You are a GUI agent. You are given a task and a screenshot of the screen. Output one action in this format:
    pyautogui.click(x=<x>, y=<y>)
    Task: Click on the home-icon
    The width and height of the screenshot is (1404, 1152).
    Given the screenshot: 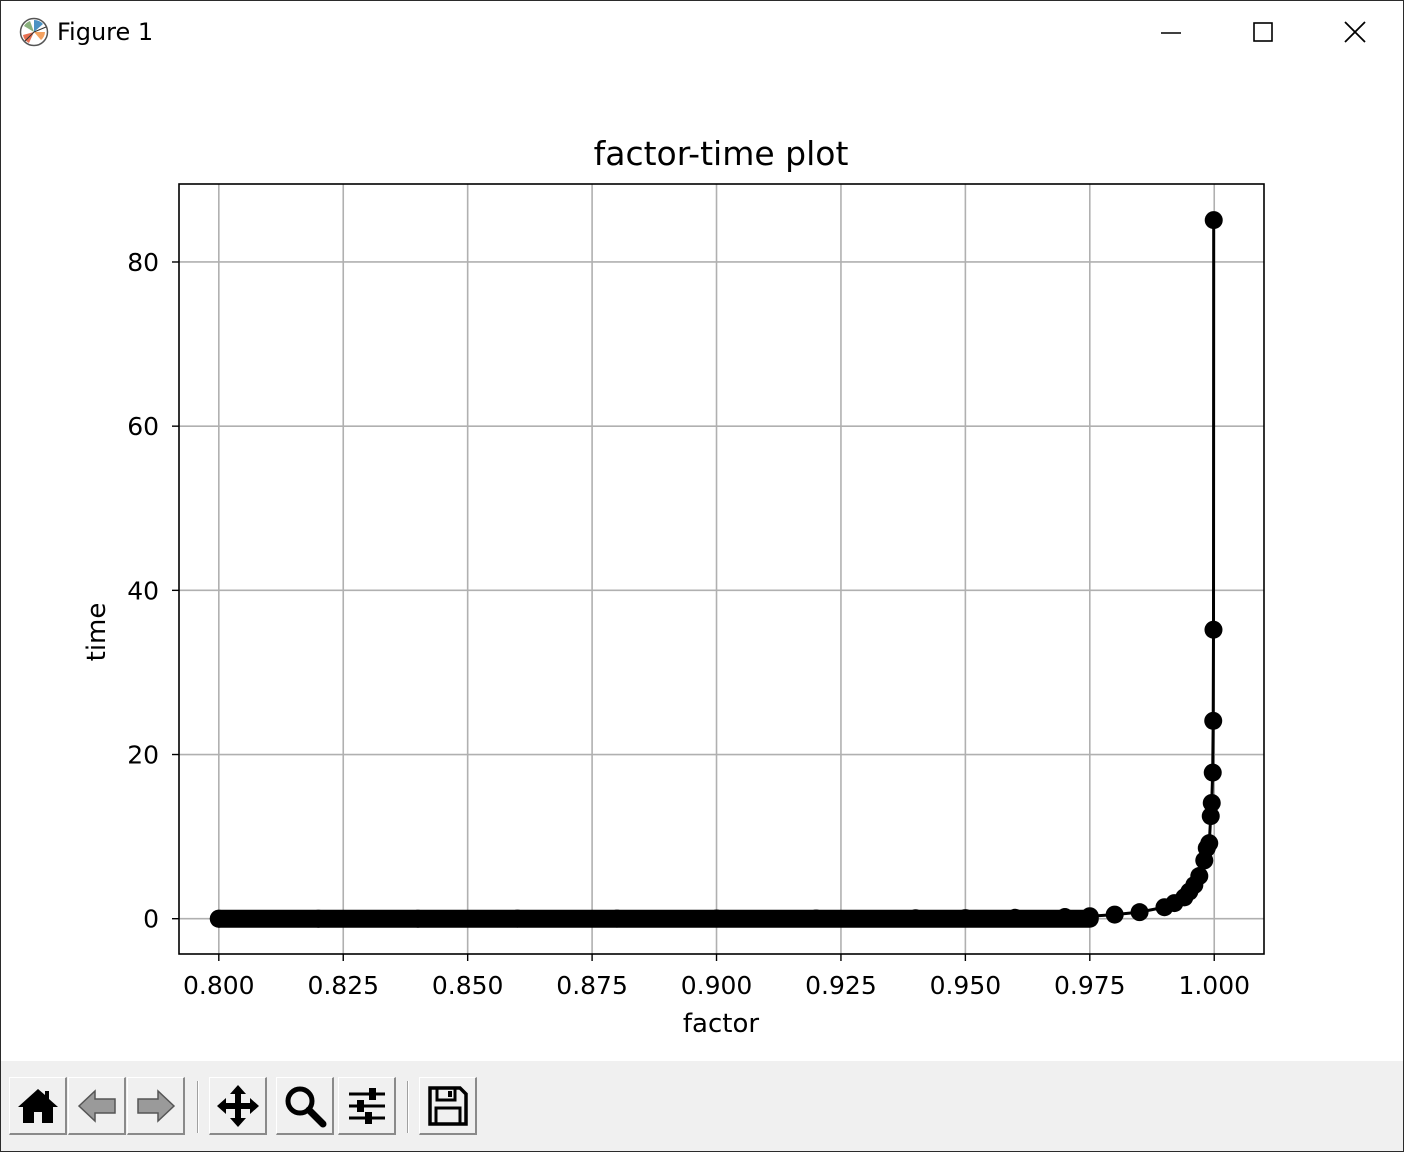 What is the action you would take?
    pyautogui.click(x=37, y=1105)
    